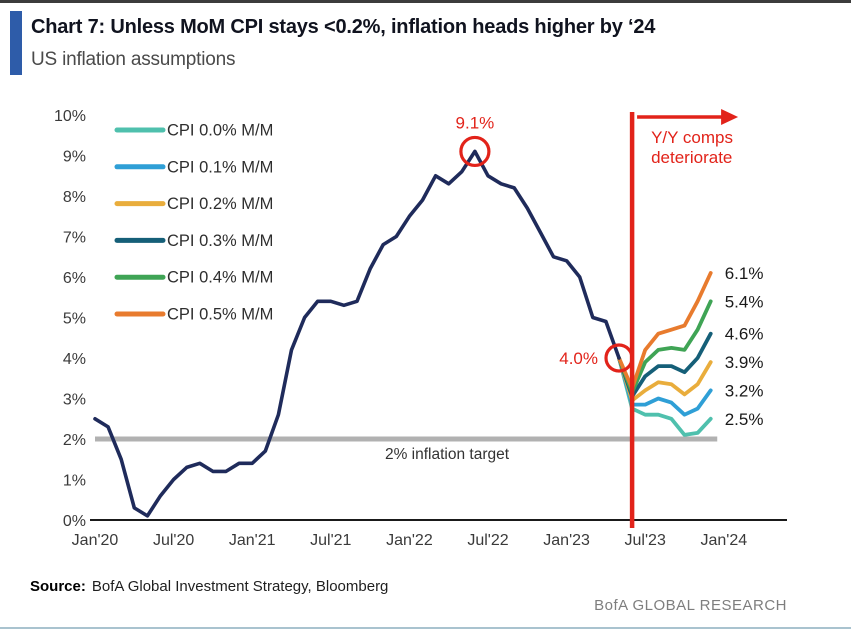 The width and height of the screenshot is (851, 633). I want to click on peak-circle-icon, so click(475, 151).